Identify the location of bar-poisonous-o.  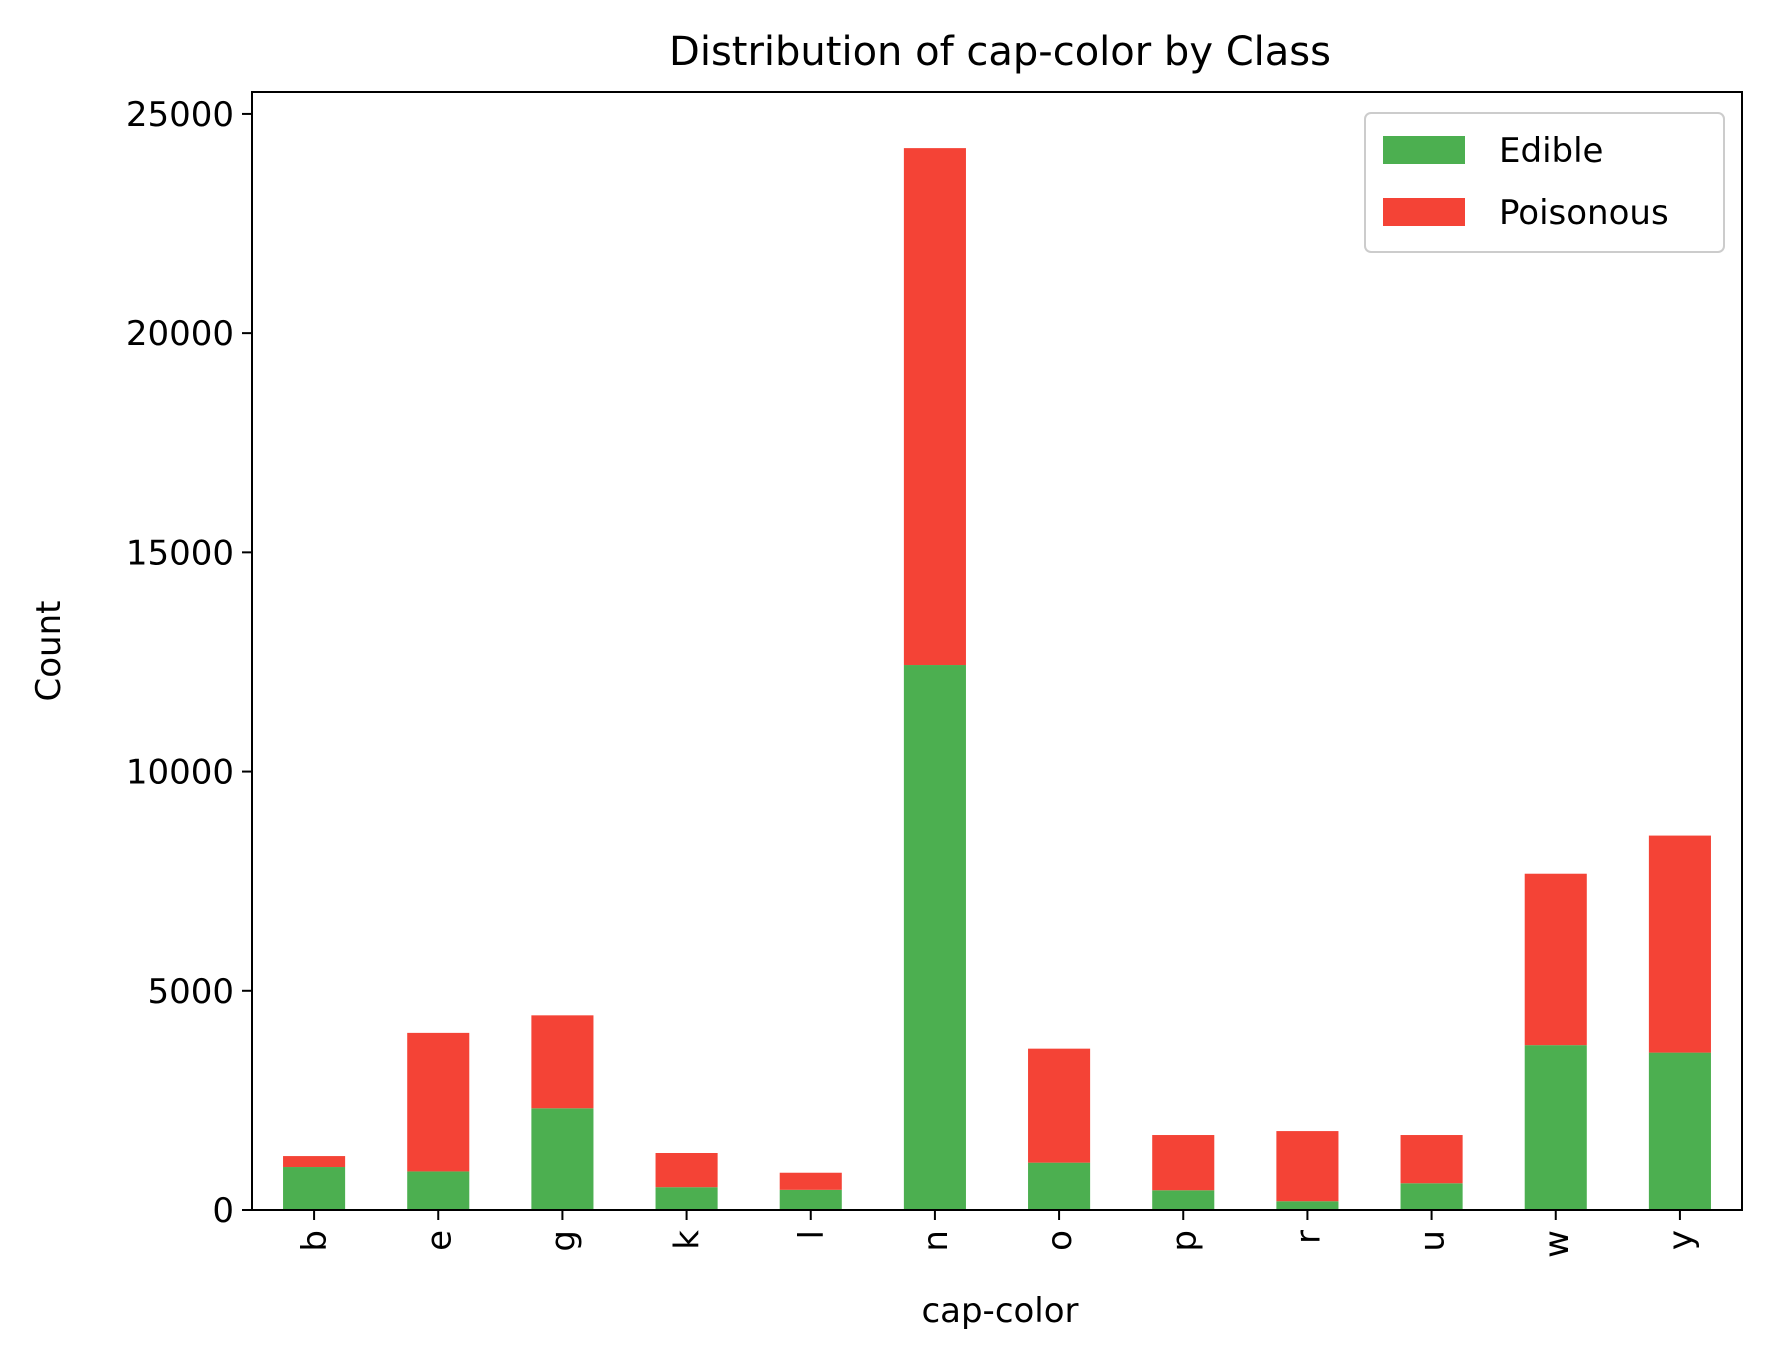
(1059, 1105).